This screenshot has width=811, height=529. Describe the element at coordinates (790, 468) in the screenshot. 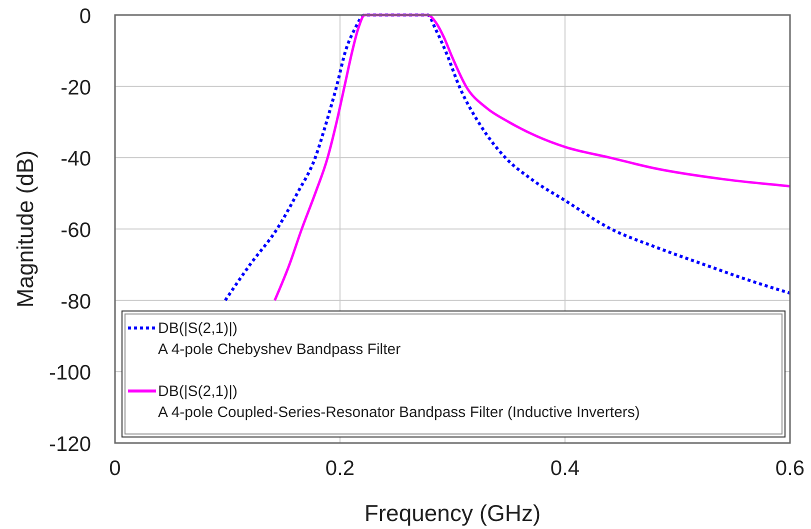

I see `x-tick-label: 0.6` at that location.